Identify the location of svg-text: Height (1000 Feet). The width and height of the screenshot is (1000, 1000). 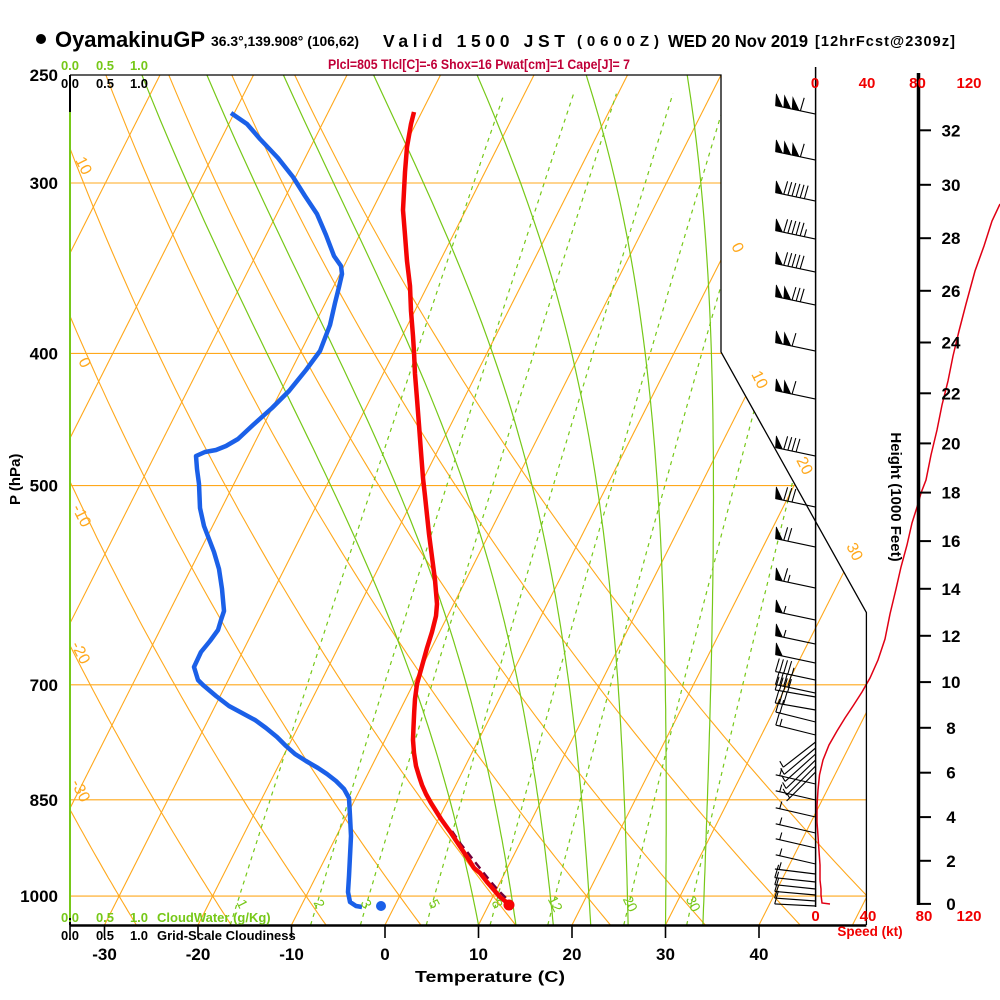
(895, 496).